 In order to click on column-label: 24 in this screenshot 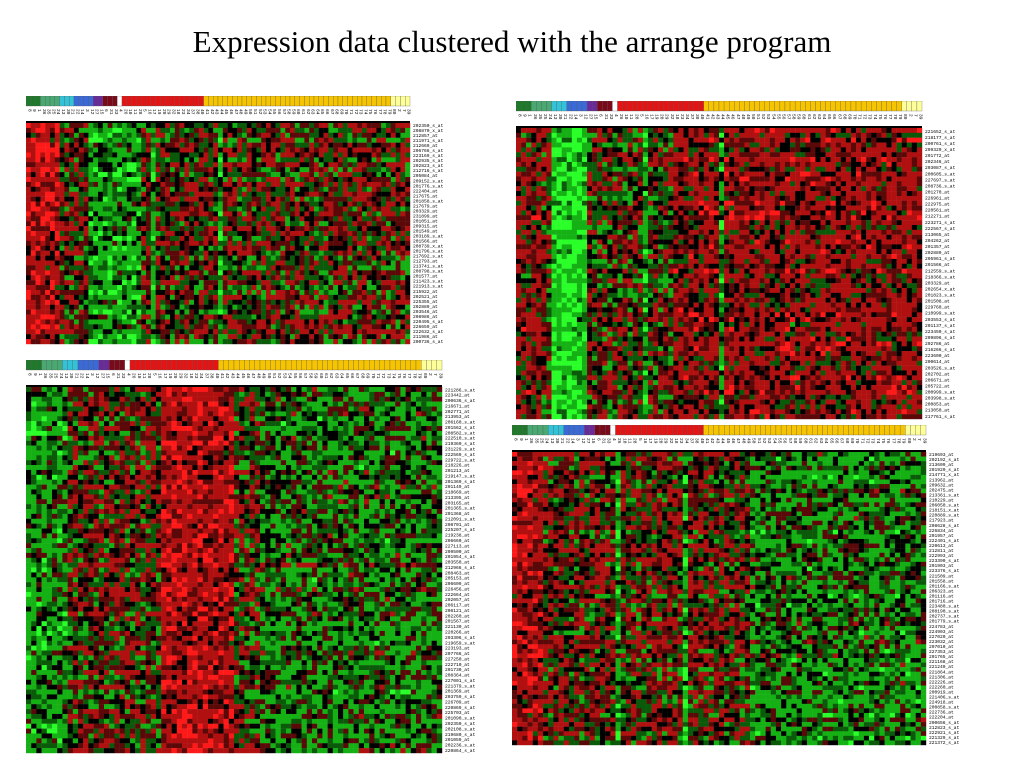, I will do `click(58, 112)`.